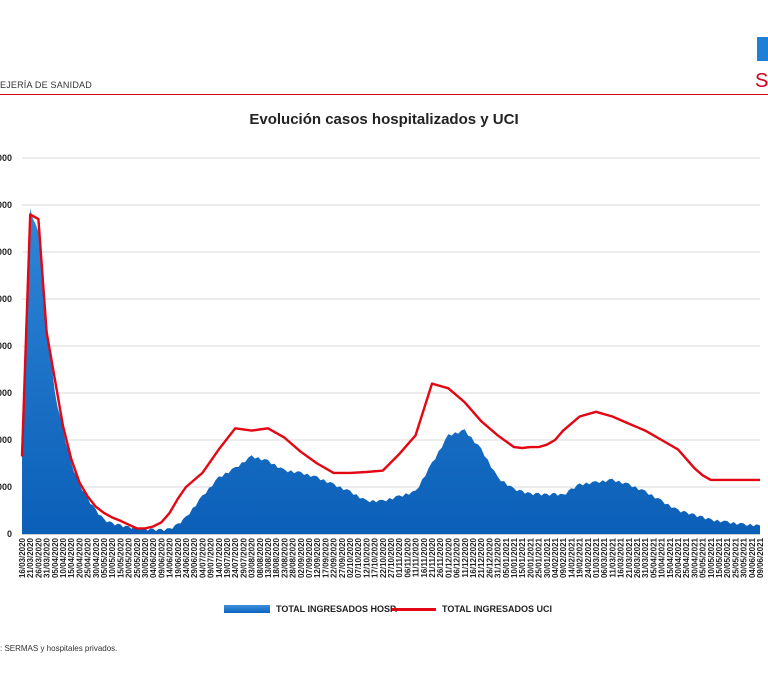 This screenshot has height=686, width=768. What do you see at coordinates (678, 557) in the screenshot?
I see `x-tick-label: 20/04/2021` at bounding box center [678, 557].